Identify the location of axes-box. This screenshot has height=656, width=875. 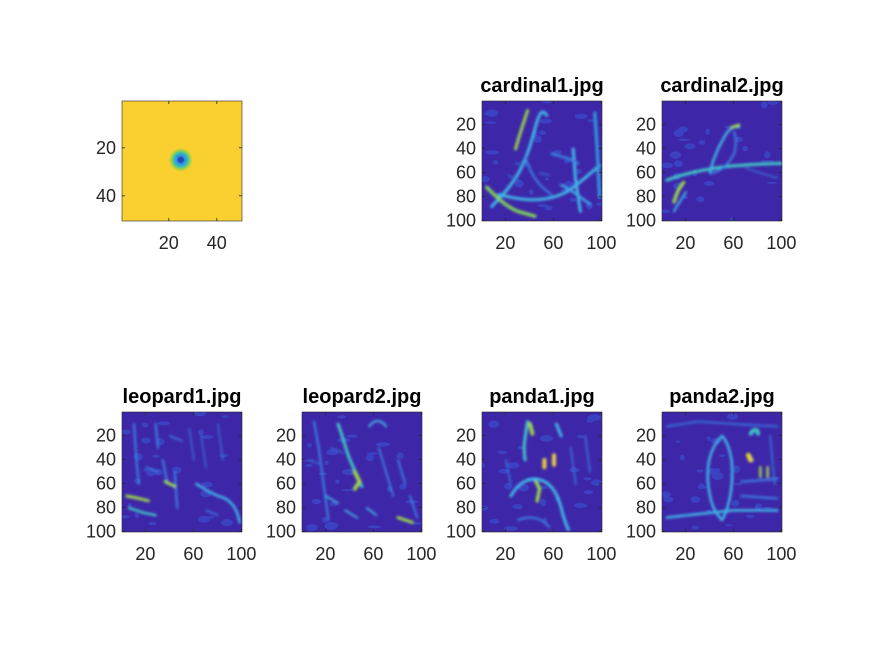
(362, 472).